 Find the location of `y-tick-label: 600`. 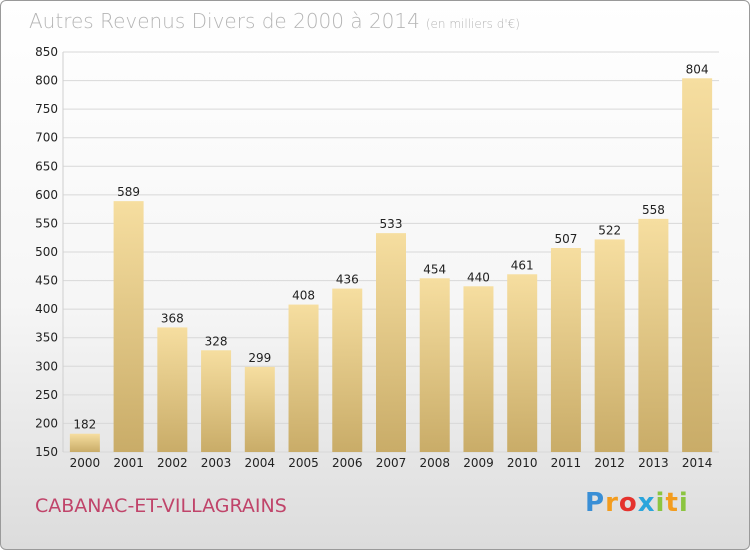

y-tick-label: 600 is located at coordinates (46, 195).